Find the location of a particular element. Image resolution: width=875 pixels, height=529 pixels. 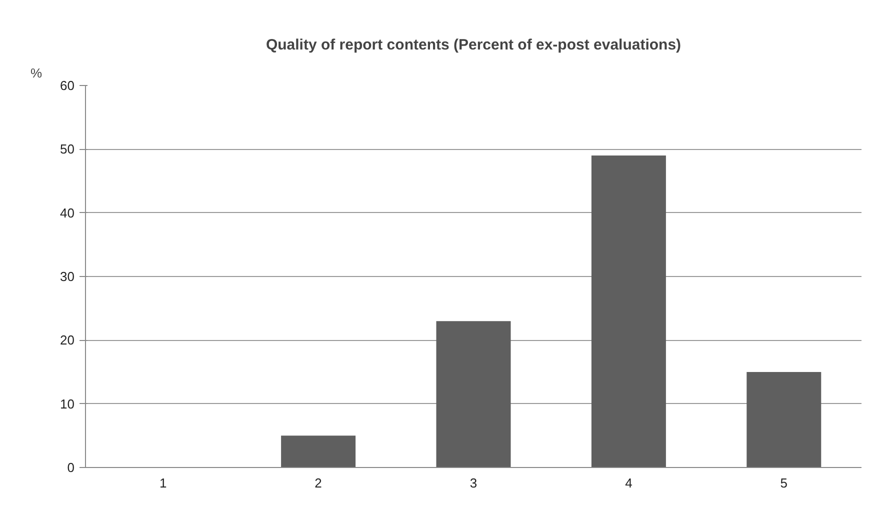

y-tick-label: 0 is located at coordinates (71, 467).